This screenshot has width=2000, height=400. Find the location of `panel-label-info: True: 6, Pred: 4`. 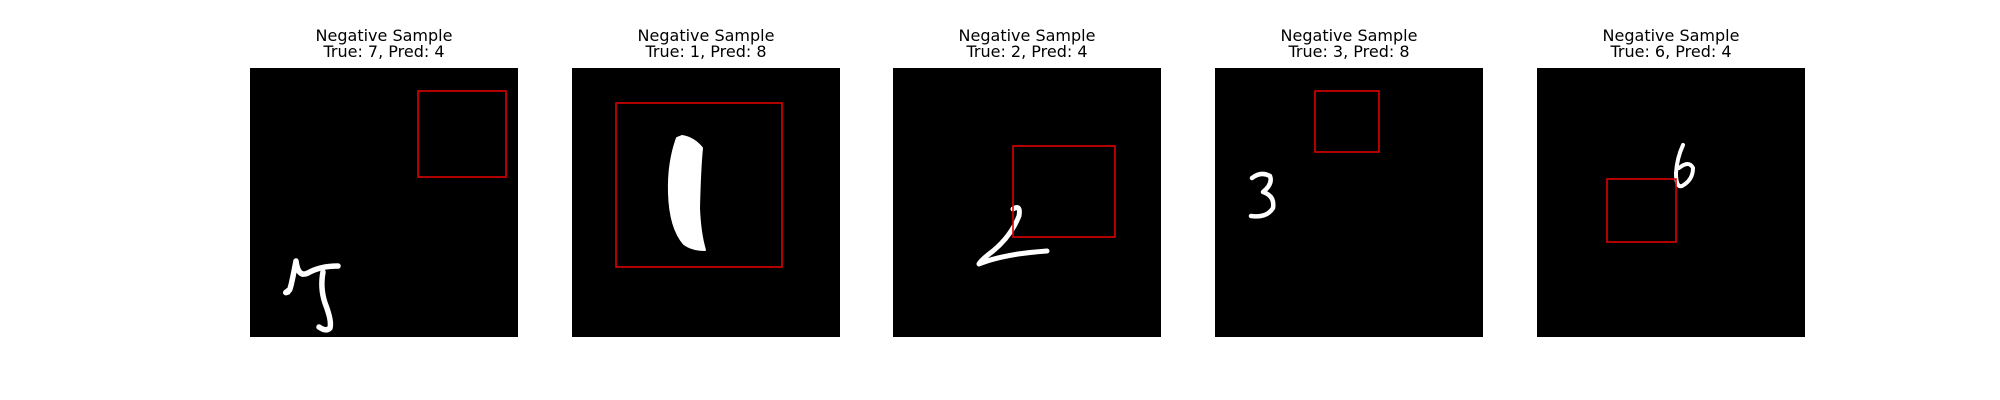

panel-label-info: True: 6, Pred: 4 is located at coordinates (1671, 51).